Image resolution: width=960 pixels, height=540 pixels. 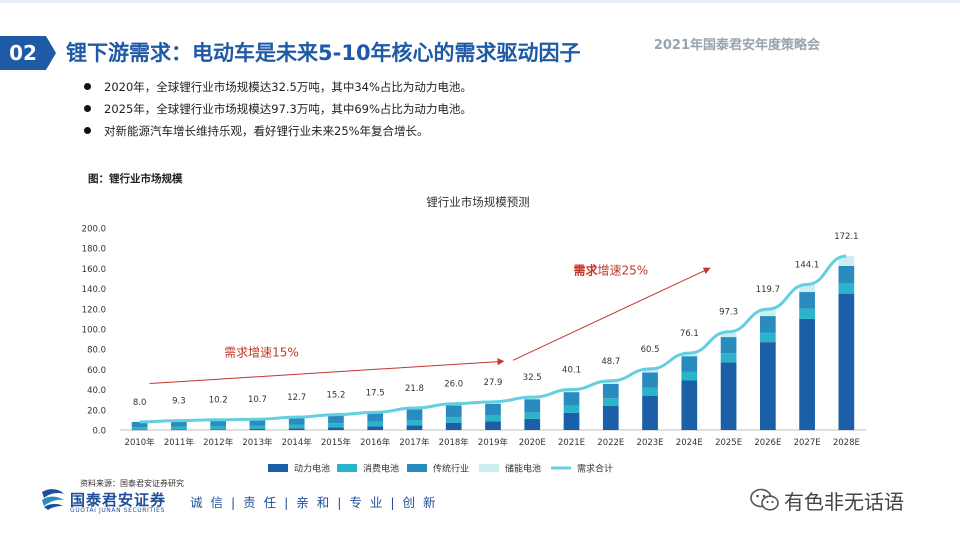 I want to click on x-tick-label: 2020E, so click(x=532, y=443).